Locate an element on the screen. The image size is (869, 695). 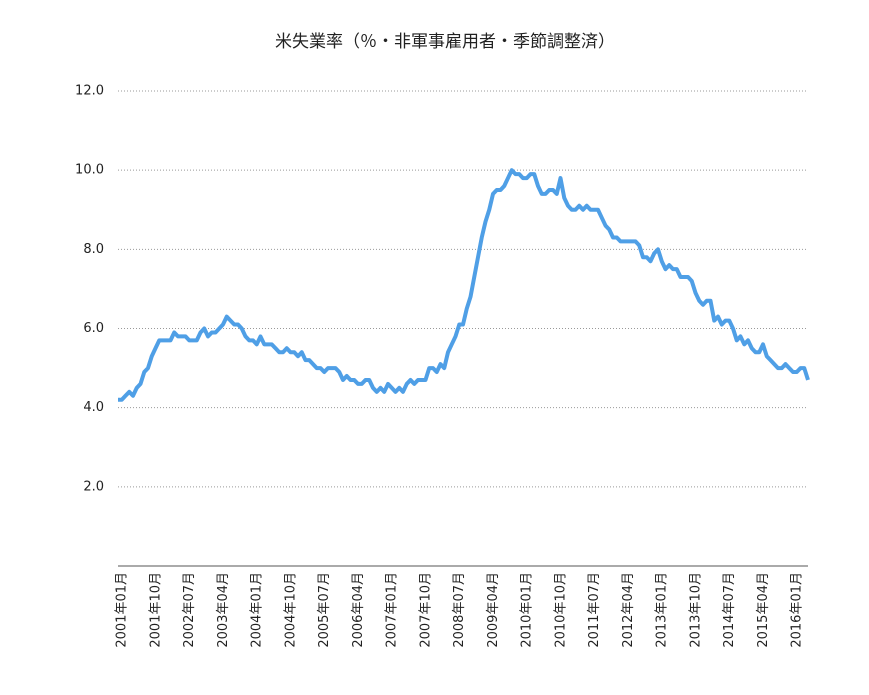
y-tick-label: 12.0 is located at coordinates (89, 91).